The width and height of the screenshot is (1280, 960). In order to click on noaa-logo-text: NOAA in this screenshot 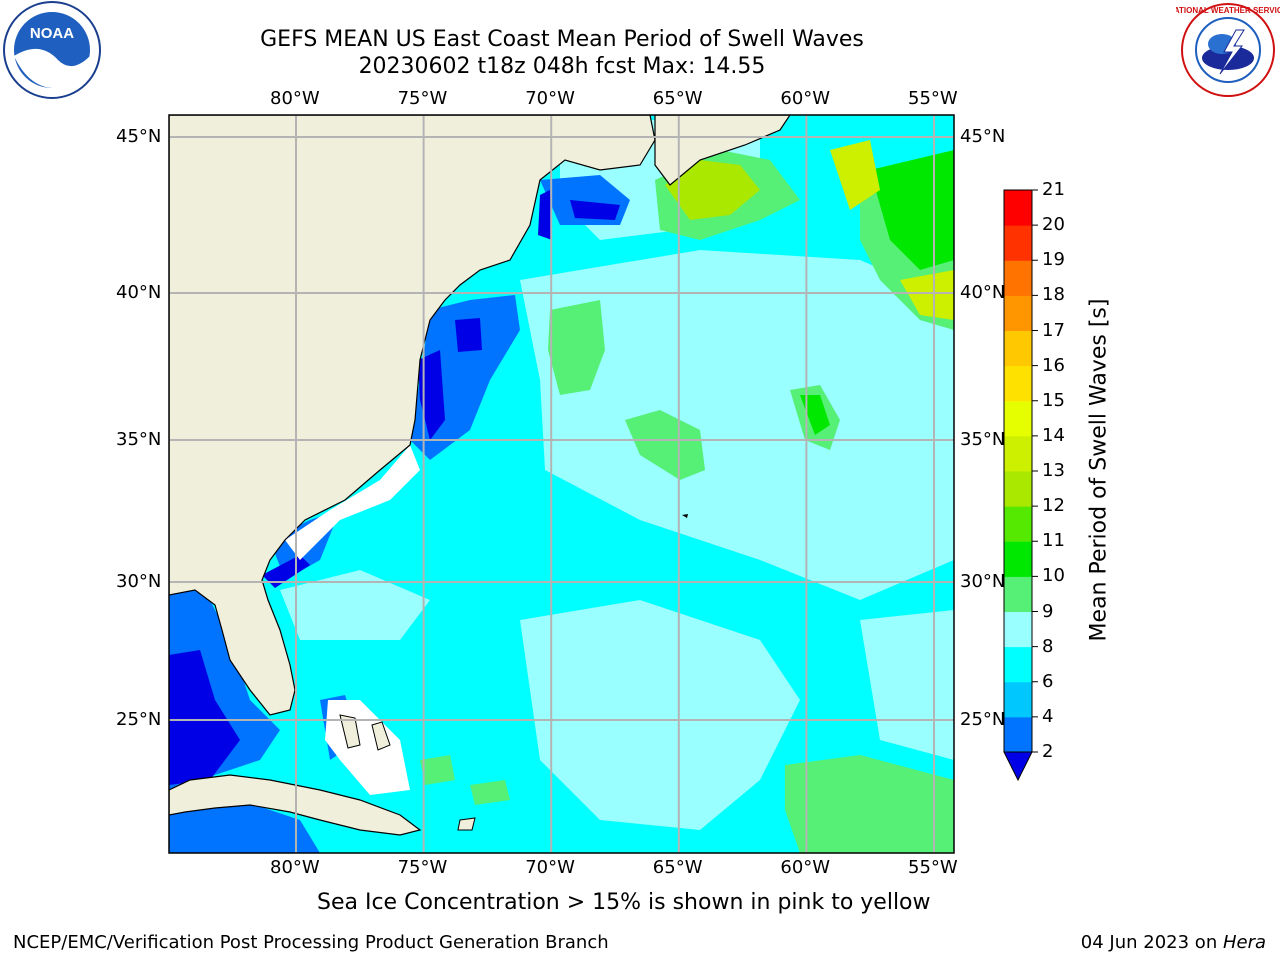, I will do `click(52, 33)`.